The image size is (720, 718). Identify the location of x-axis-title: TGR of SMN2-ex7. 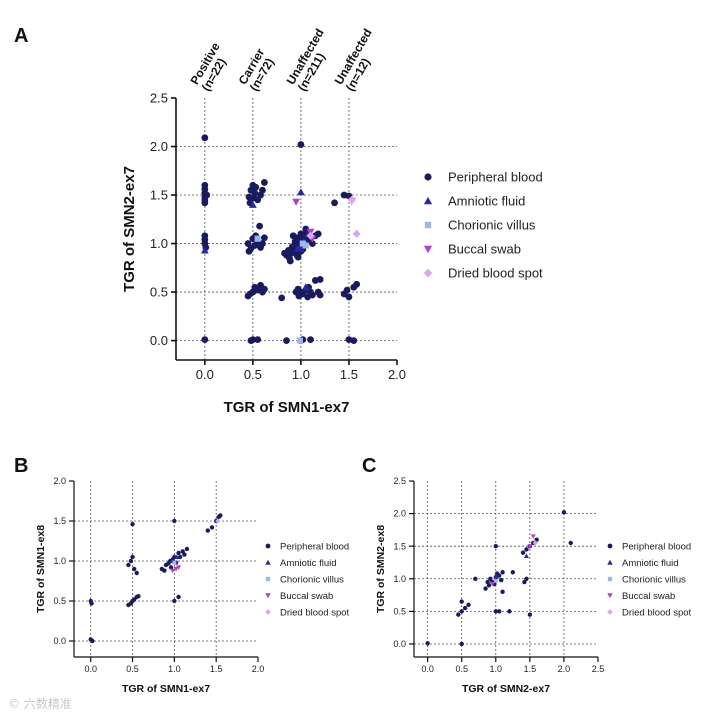
(506, 689).